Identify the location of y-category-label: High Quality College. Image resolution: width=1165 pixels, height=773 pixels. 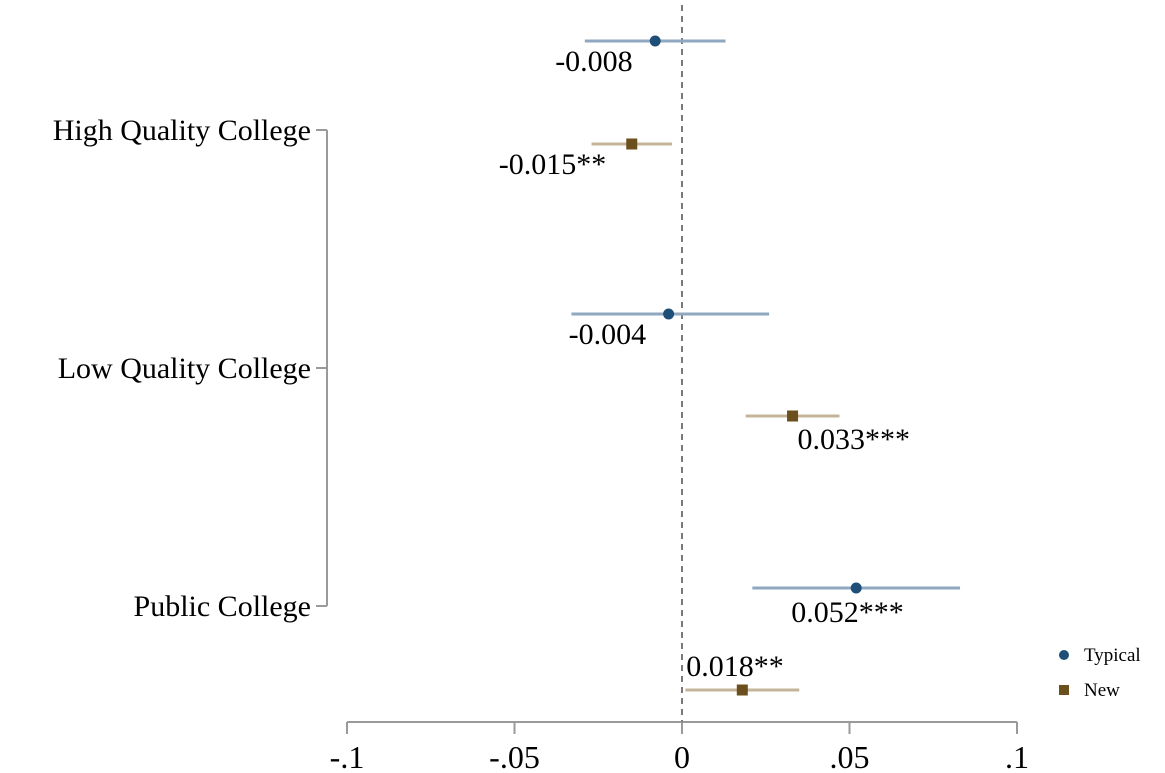
(182, 130).